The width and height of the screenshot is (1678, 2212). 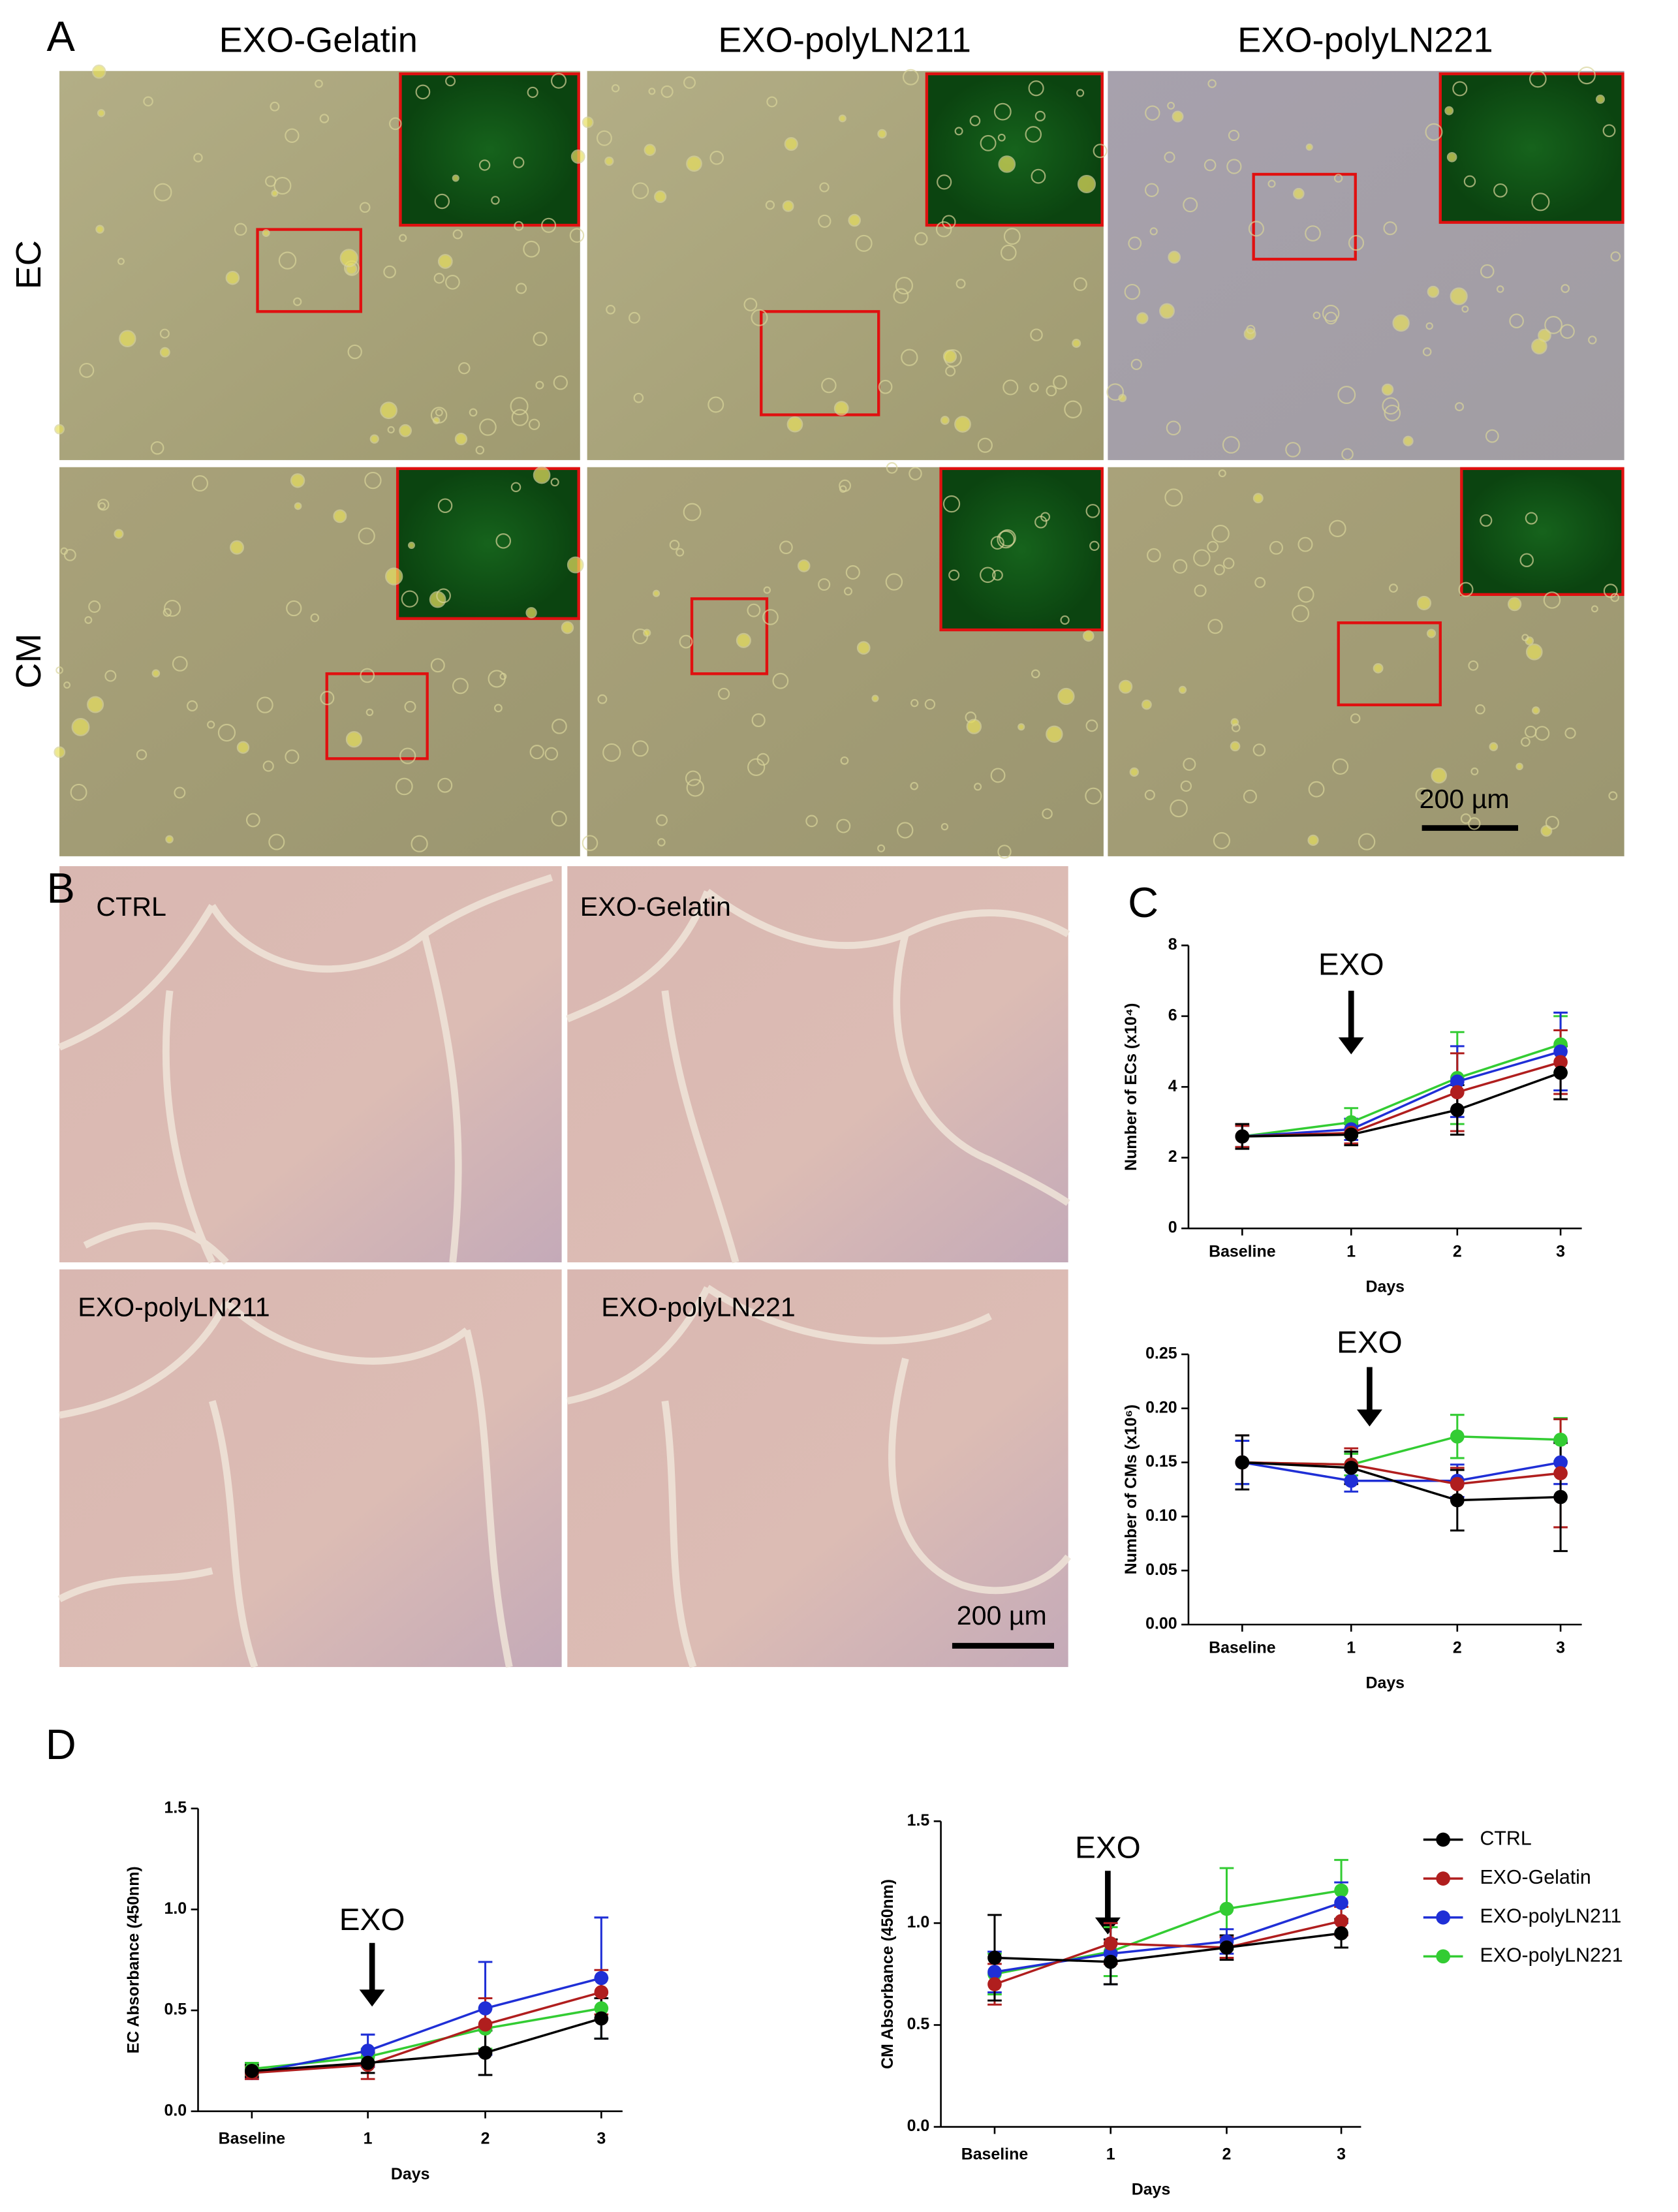 What do you see at coordinates (1161, 1515) in the screenshot?
I see `y-tick-label: 0.10` at bounding box center [1161, 1515].